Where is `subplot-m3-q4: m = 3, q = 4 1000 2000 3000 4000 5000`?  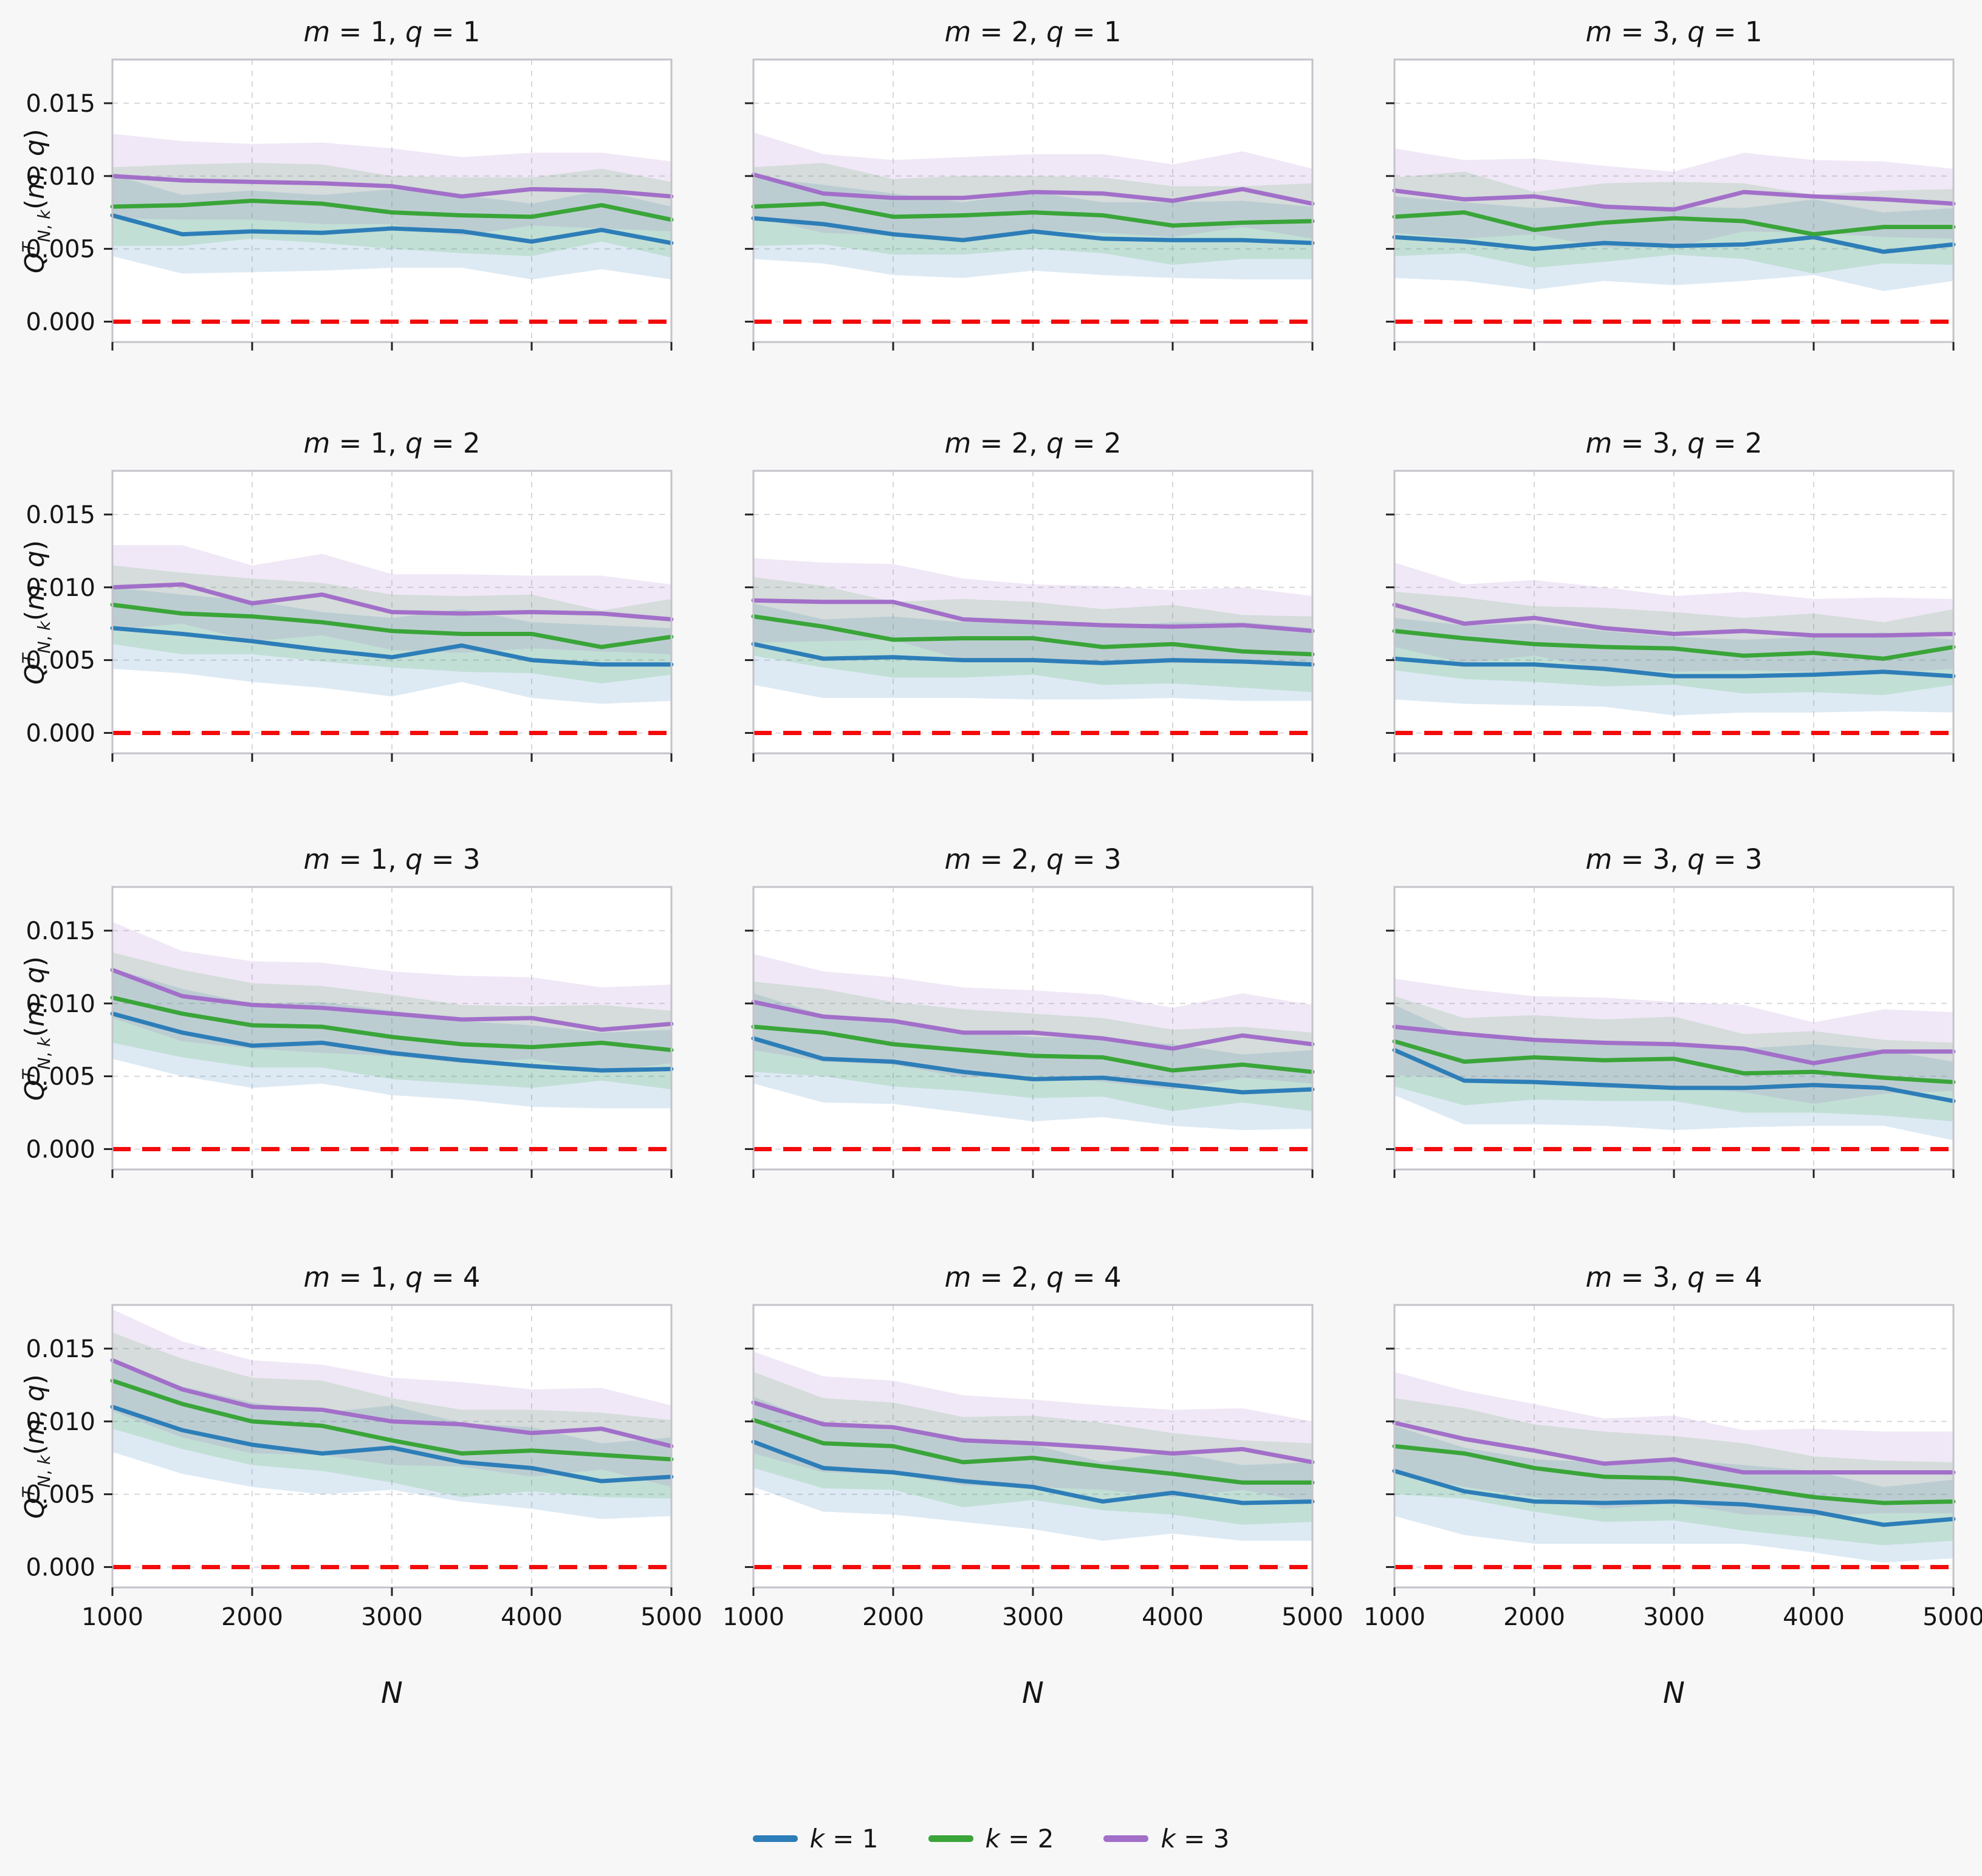 subplot-m3-q4: m = 3, q = 4 1000 2000 3000 4000 5000 is located at coordinates (1673, 1445).